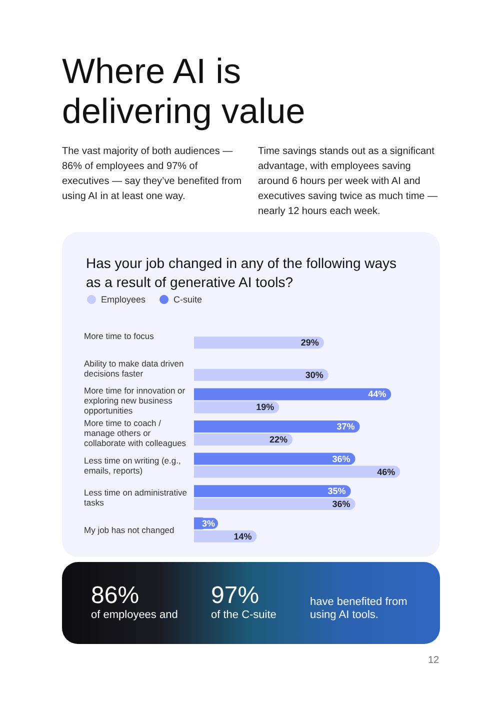  Describe the element at coordinates (188, 299) in the screenshot. I see `legend-label: C-suite` at that location.